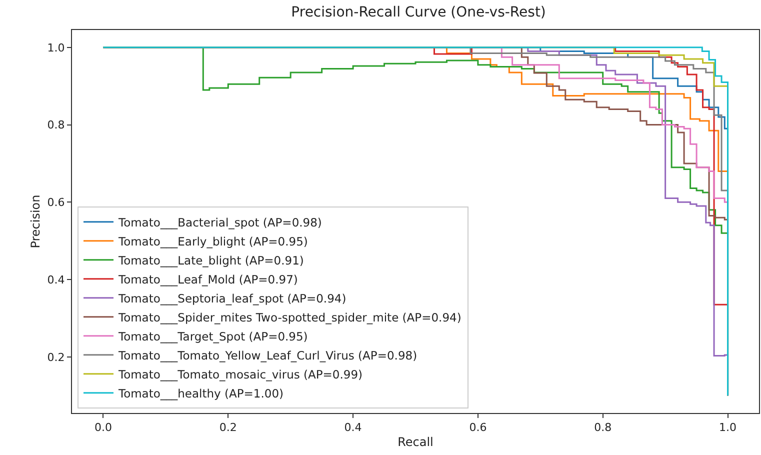 This screenshot has width=761, height=455. I want to click on y-tick-label: 0.6, so click(56, 203).